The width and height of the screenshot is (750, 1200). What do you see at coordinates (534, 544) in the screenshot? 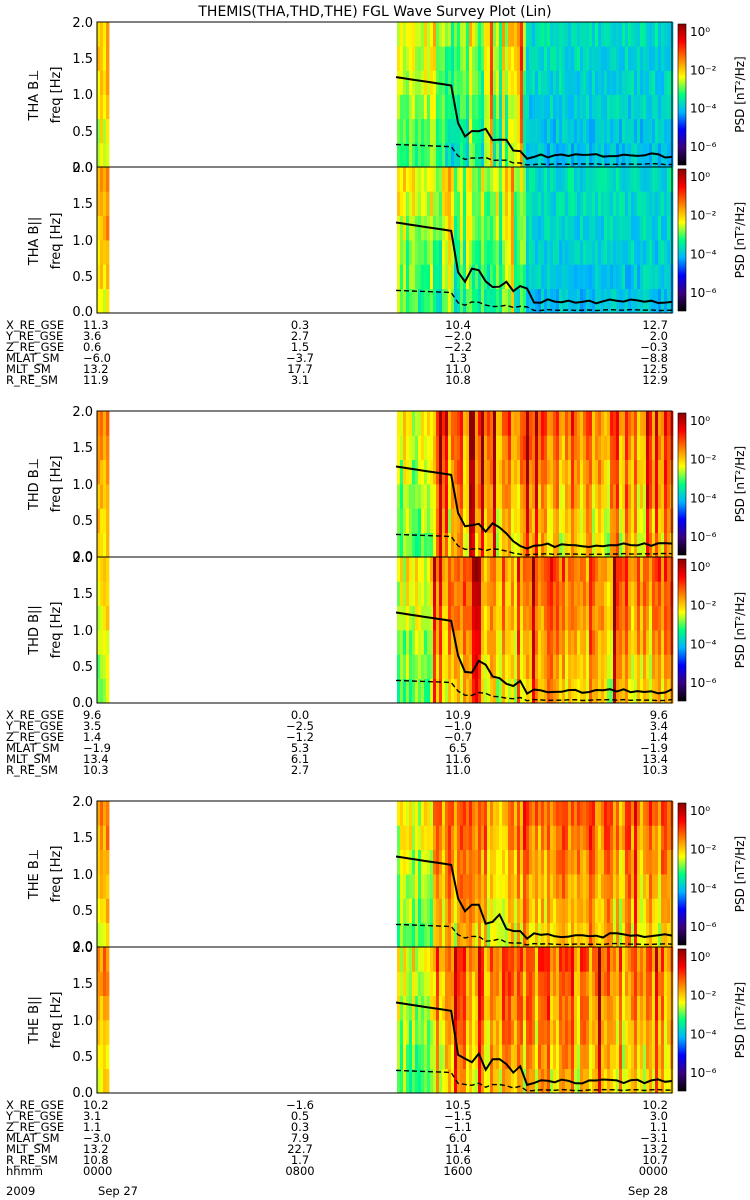
I see `helium-gyrofrequency-line` at bounding box center [534, 544].